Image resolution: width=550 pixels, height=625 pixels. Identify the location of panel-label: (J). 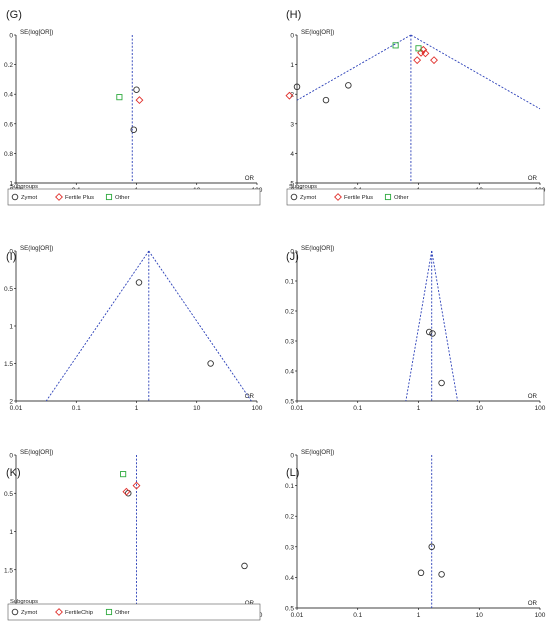
(292, 257).